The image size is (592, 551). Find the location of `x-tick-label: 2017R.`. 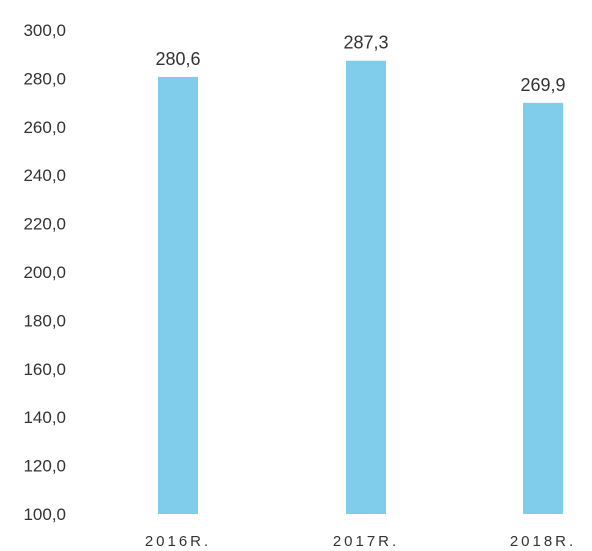

x-tick-label: 2017R. is located at coordinates (366, 541).